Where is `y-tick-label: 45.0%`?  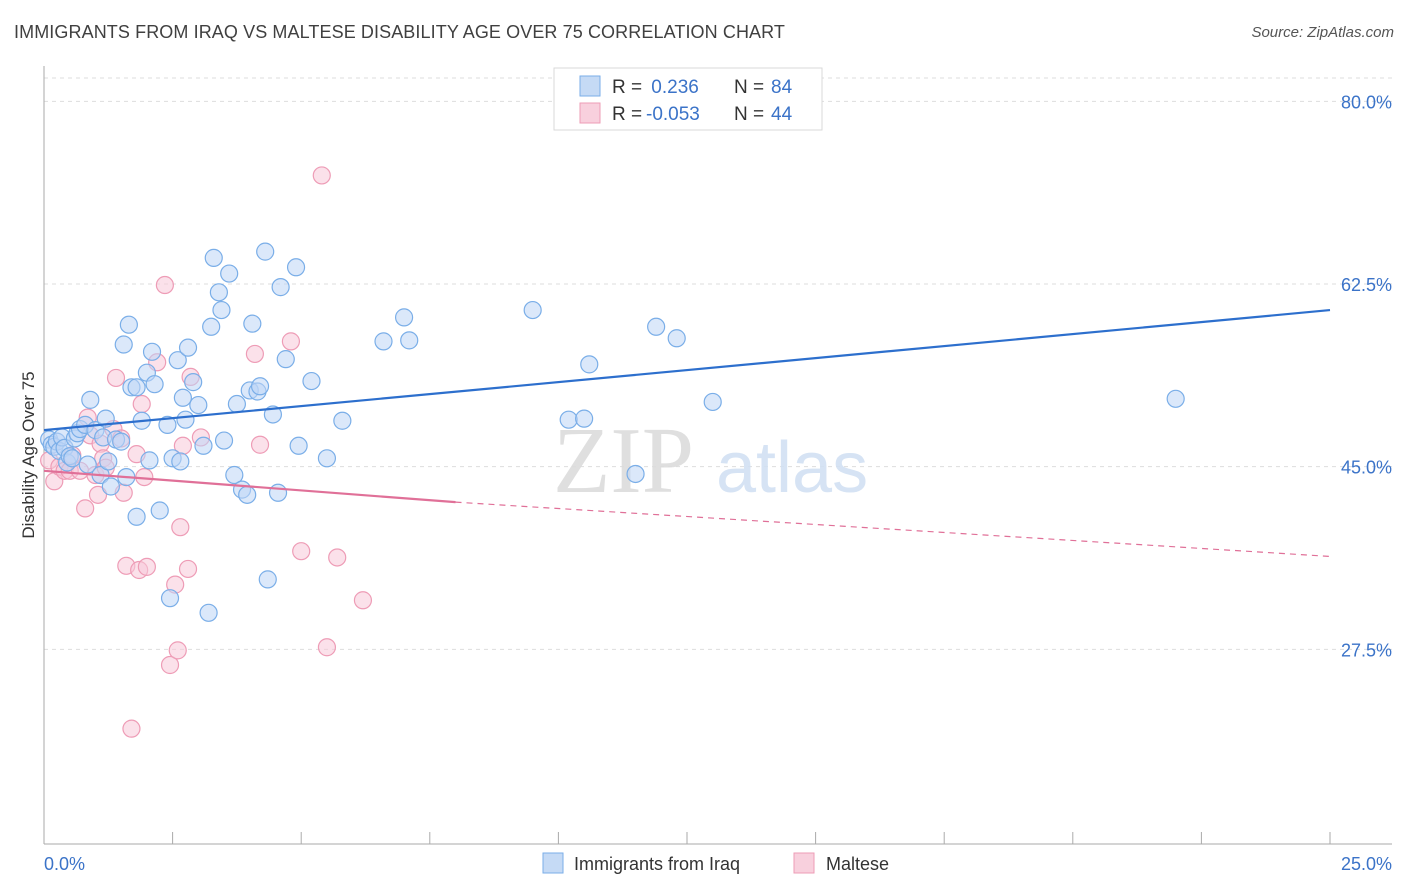
y-tick-label: 45.0% is located at coordinates (1366, 468).